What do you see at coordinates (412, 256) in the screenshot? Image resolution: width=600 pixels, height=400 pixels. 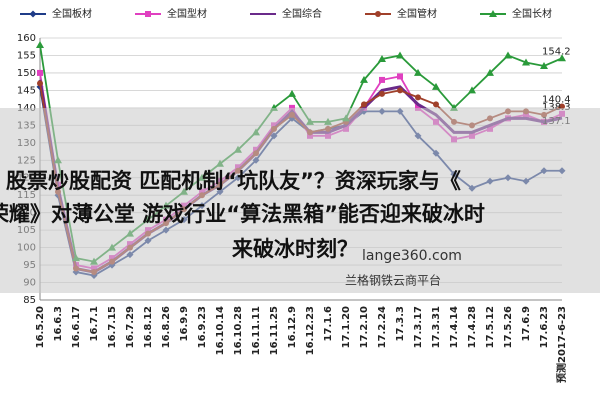 I see `watermark: lange360.com` at bounding box center [412, 256].